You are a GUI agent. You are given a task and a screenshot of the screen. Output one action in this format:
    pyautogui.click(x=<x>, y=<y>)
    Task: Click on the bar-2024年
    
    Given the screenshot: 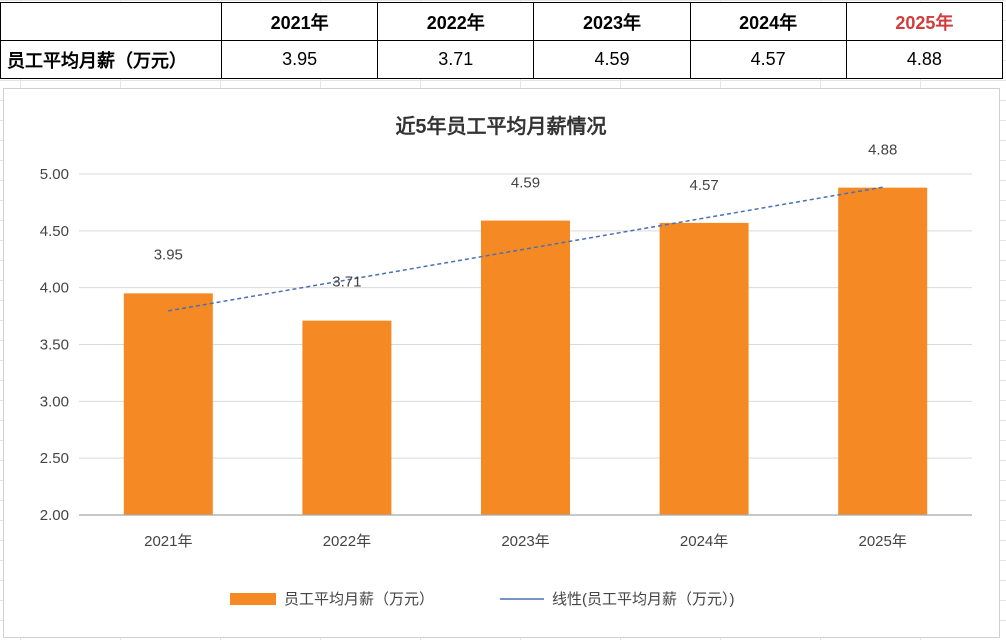 What is the action you would take?
    pyautogui.click(x=704, y=369)
    